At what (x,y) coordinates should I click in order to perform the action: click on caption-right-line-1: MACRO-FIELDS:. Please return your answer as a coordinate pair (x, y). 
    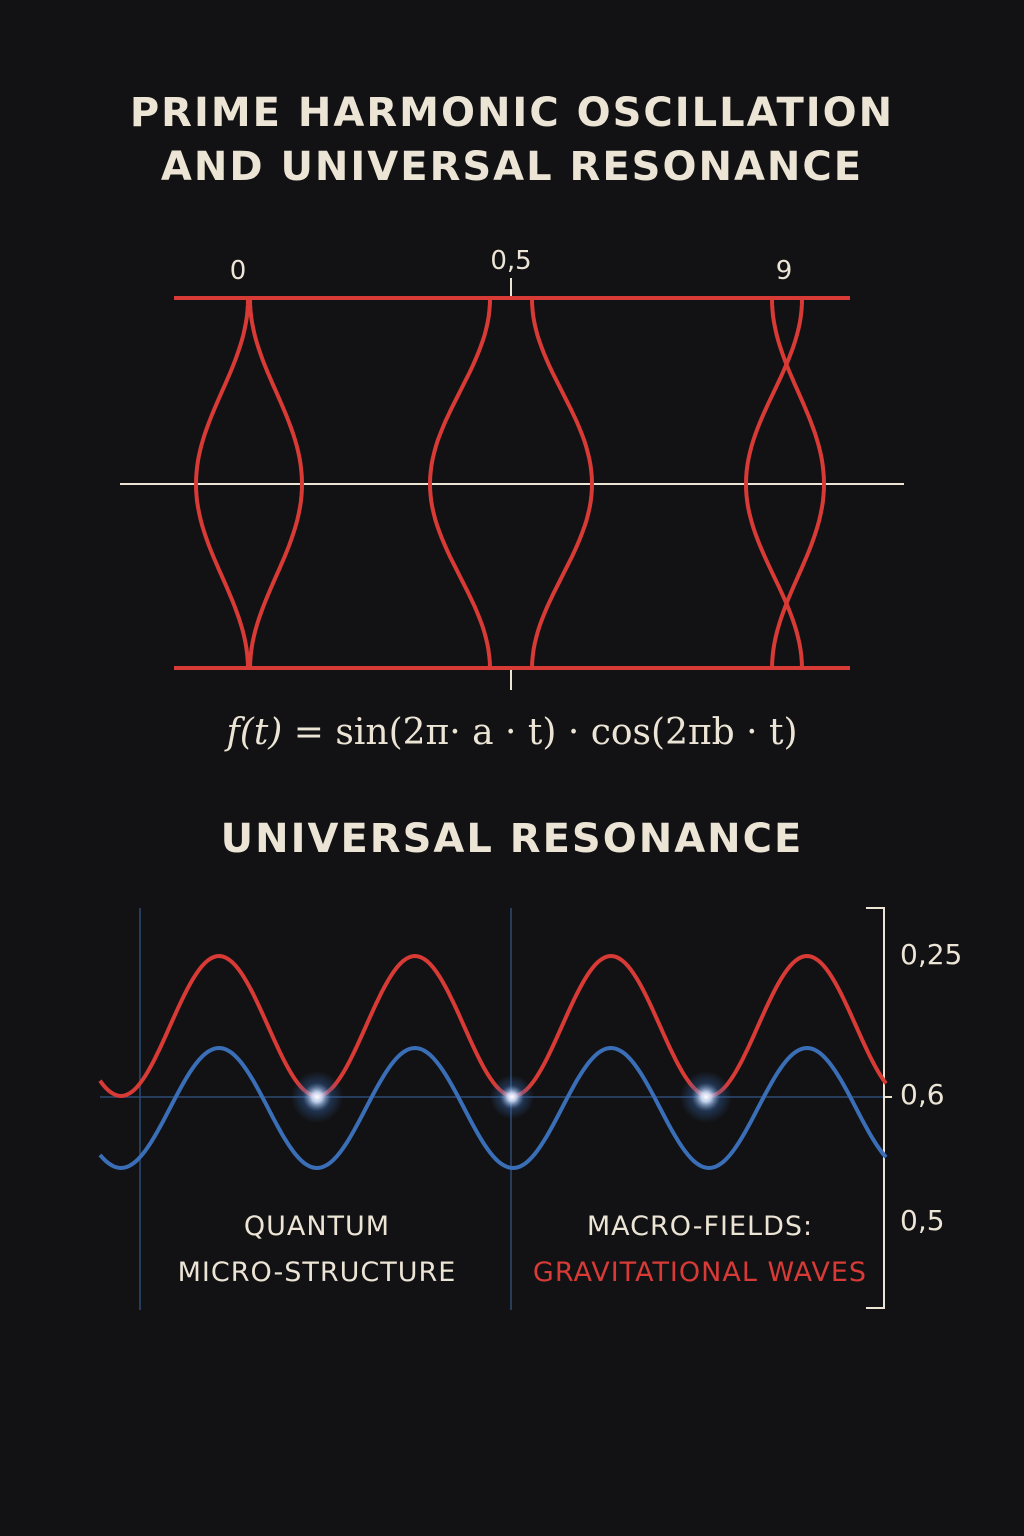
    Looking at the image, I should click on (700, 1226).